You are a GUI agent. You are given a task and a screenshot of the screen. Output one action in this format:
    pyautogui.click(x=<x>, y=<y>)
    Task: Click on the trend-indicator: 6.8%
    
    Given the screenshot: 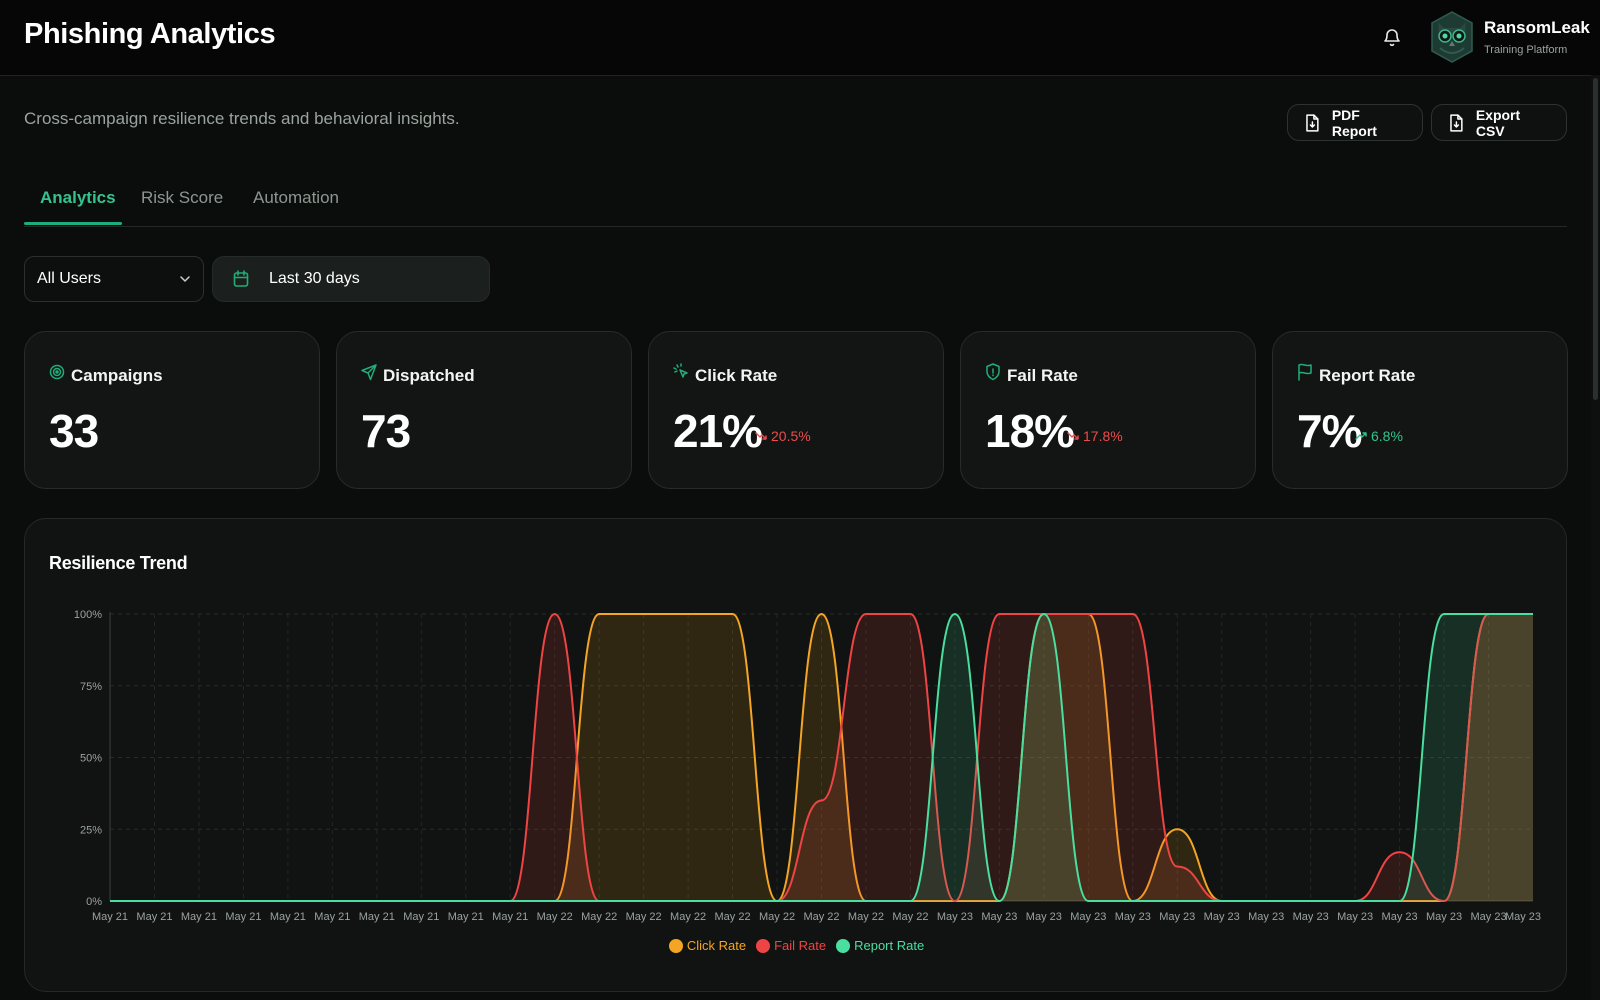 What is the action you would take?
    pyautogui.click(x=1379, y=436)
    